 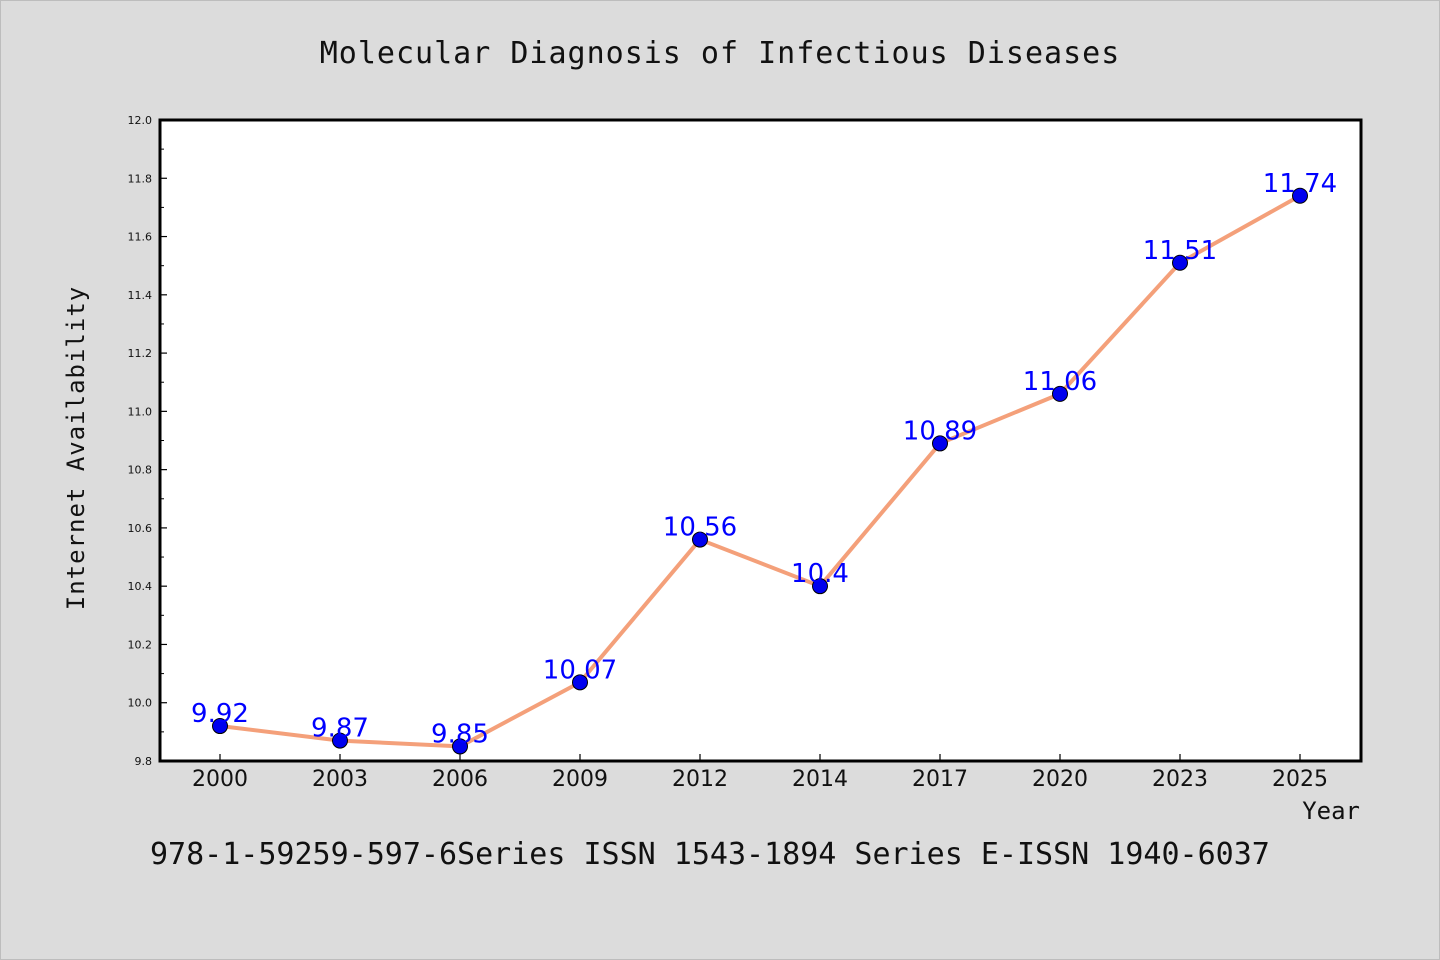 What do you see at coordinates (1300, 779) in the screenshot?
I see `x-tick-label: 2025` at bounding box center [1300, 779].